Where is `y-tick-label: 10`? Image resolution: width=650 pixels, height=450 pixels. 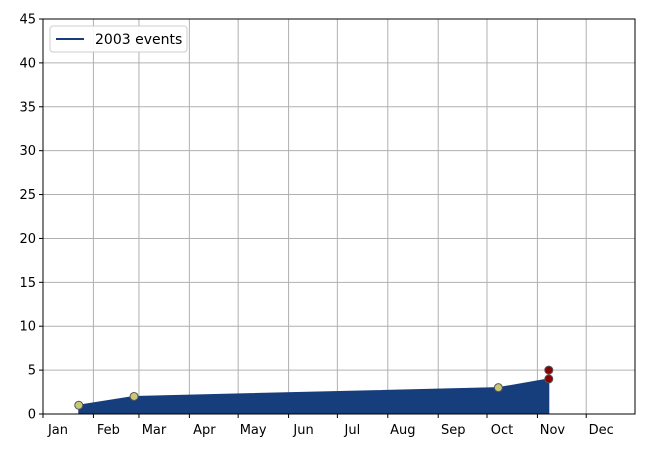 y-tick-label: 10 is located at coordinates (27, 327).